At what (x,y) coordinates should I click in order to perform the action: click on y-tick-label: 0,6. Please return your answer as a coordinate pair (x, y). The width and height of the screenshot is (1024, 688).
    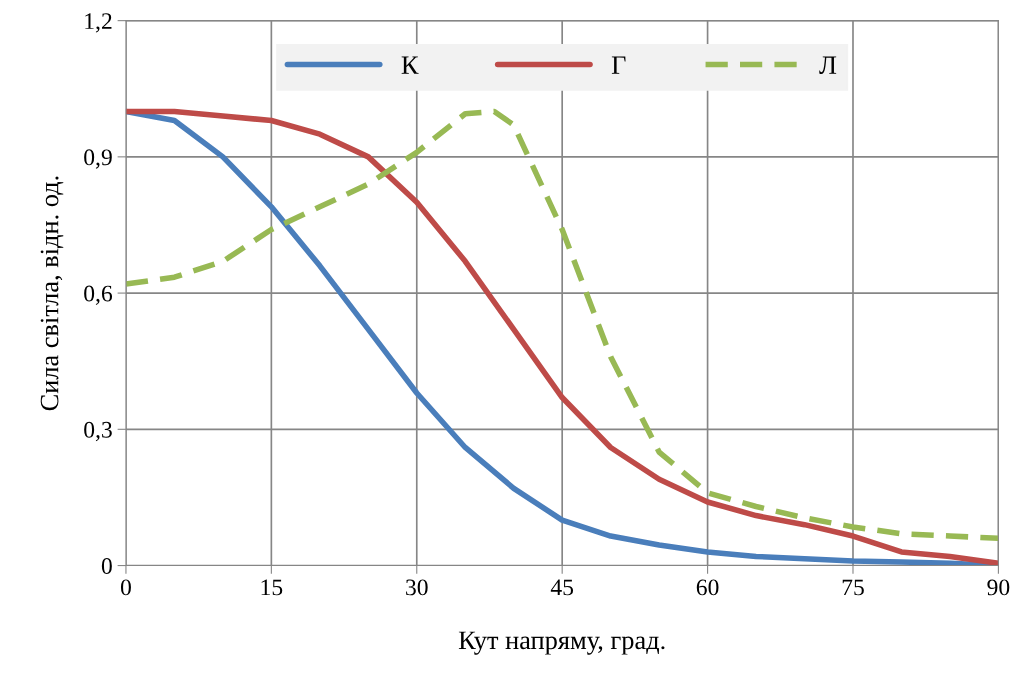
    Looking at the image, I should click on (98, 295).